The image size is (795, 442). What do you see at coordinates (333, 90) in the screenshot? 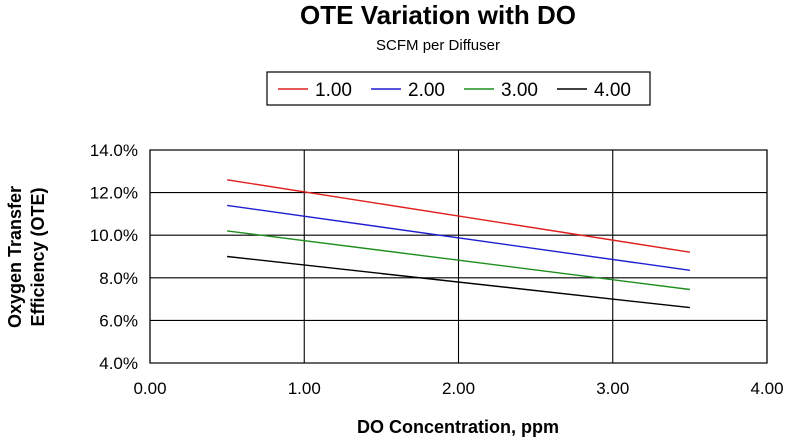
I see `legend-label-1.00: 1.00` at bounding box center [333, 90].